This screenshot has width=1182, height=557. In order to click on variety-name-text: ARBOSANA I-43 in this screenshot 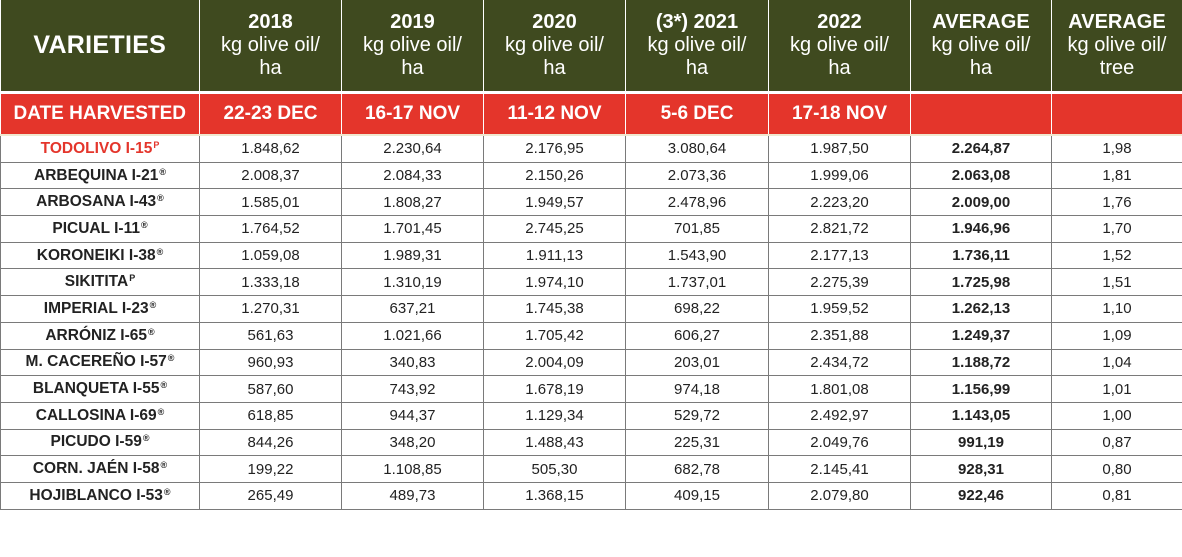, I will do `click(96, 202)`.